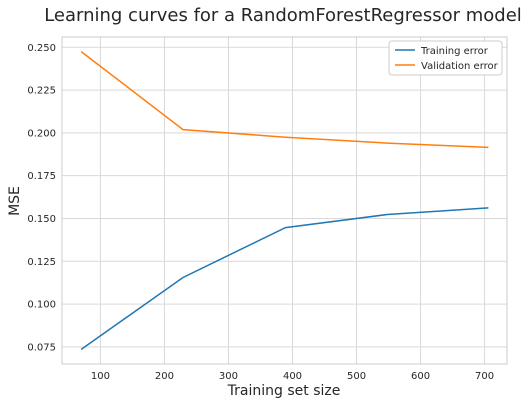 The width and height of the screenshot is (530, 405). Describe the element at coordinates (292, 376) in the screenshot. I see `x-tick-label: 400` at that location.